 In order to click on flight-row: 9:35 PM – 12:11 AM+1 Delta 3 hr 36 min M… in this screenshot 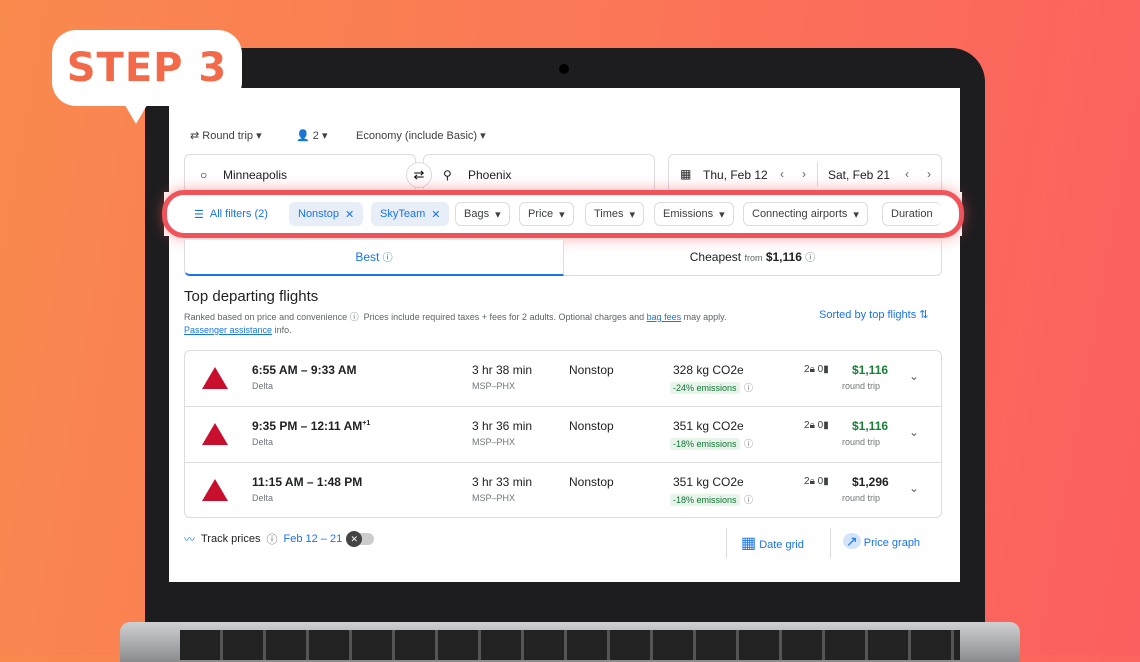, I will do `click(563, 435)`.